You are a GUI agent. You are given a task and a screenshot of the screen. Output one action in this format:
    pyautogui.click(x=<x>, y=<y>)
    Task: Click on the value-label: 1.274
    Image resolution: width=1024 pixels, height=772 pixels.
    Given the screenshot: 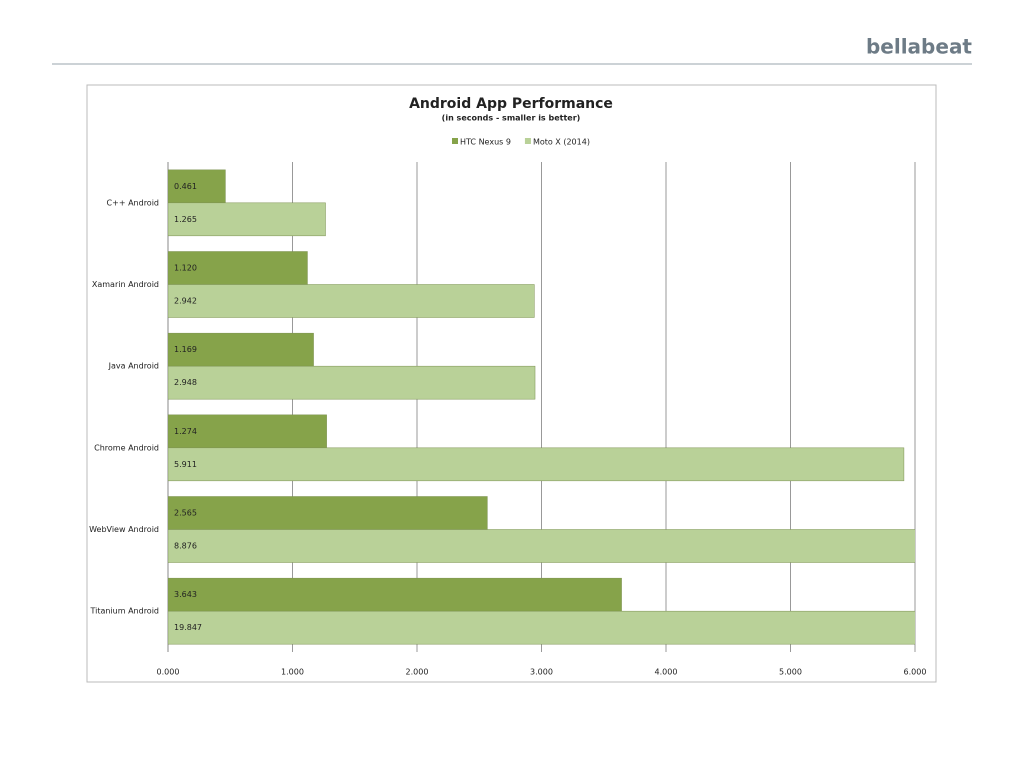 What is the action you would take?
    pyautogui.click(x=185, y=431)
    